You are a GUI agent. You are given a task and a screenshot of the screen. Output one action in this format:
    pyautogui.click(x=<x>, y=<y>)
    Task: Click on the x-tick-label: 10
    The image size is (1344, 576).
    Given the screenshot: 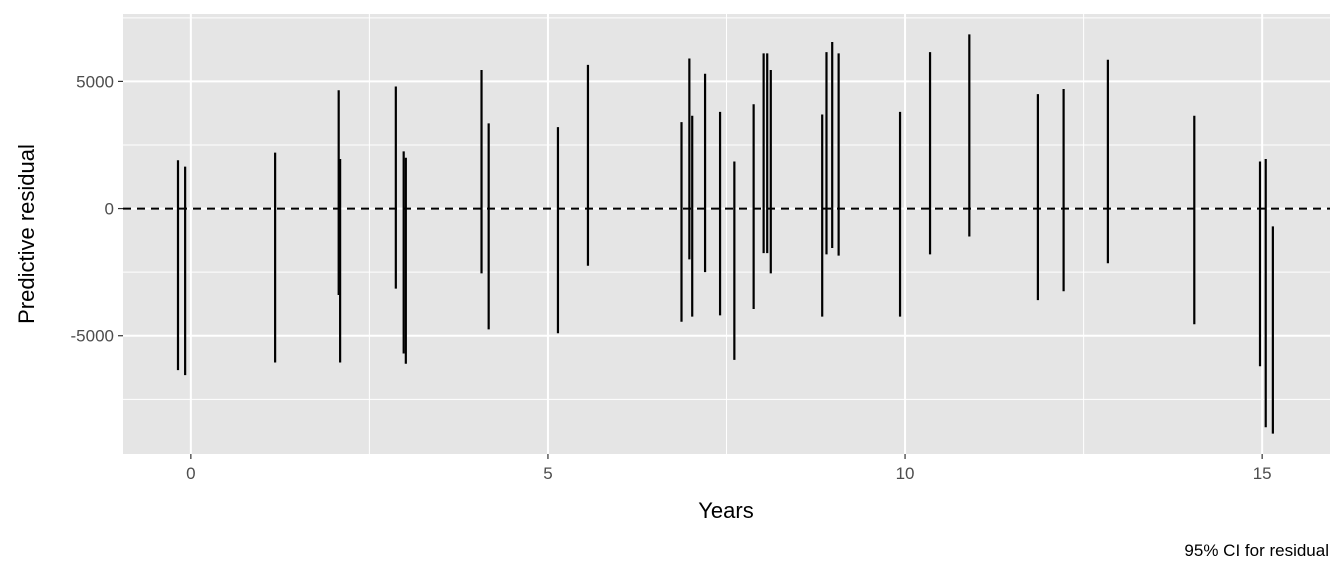 What is the action you would take?
    pyautogui.click(x=905, y=473)
    